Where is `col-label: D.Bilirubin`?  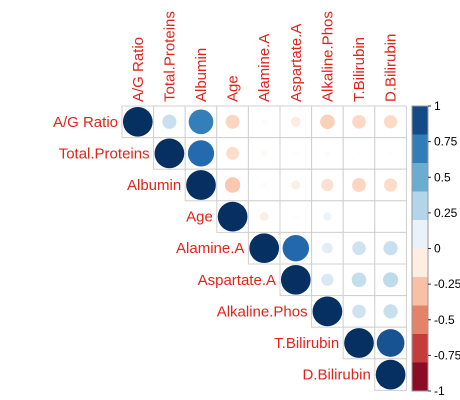 col-label: D.Bilirubin is located at coordinates (391, 68).